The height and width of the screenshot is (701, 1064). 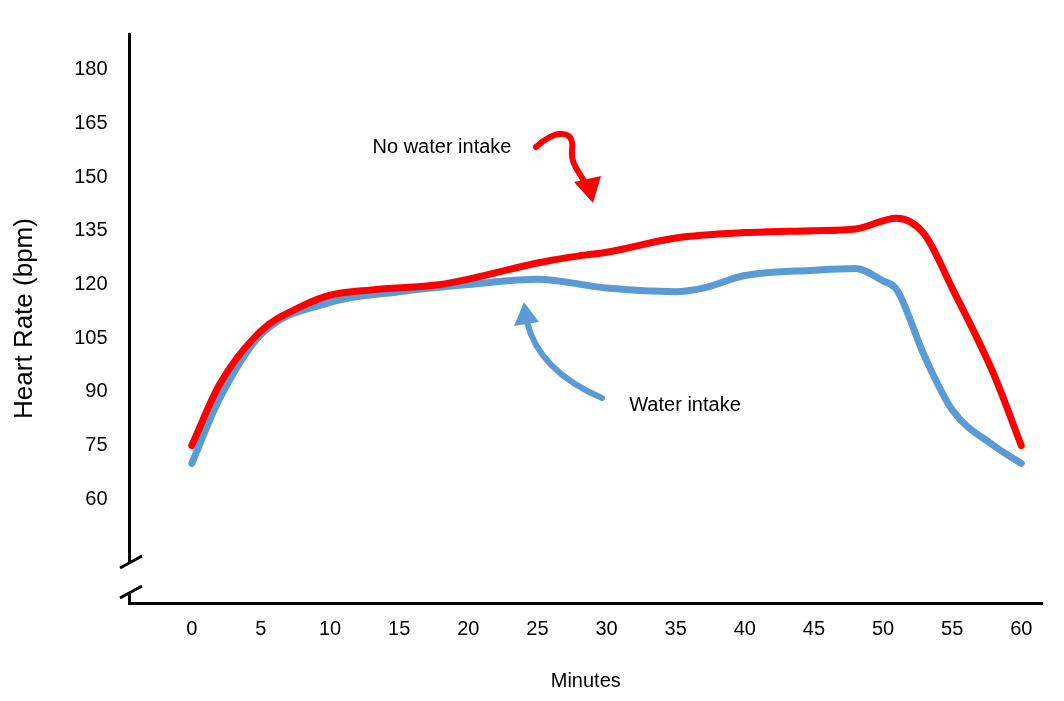 I want to click on y-tick-label: 120, so click(x=91, y=283).